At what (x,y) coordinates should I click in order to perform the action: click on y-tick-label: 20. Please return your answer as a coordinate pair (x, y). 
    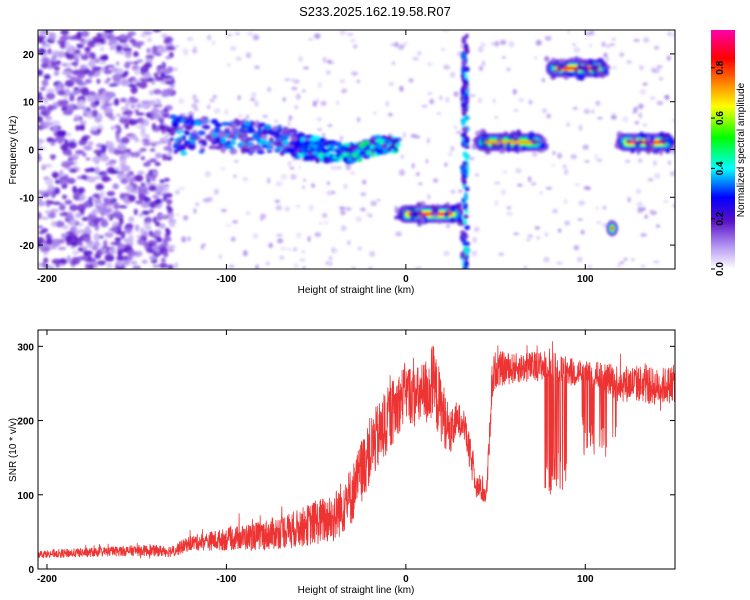
    Looking at the image, I should click on (29, 55).